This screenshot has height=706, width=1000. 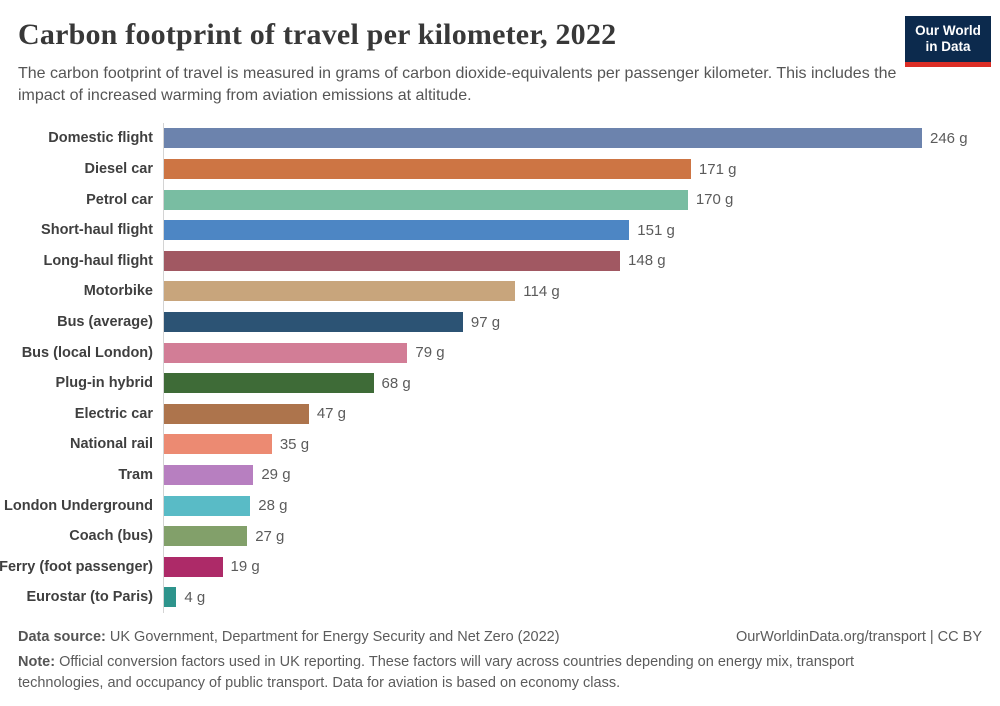 I want to click on value-label: 79 g, so click(x=430, y=353).